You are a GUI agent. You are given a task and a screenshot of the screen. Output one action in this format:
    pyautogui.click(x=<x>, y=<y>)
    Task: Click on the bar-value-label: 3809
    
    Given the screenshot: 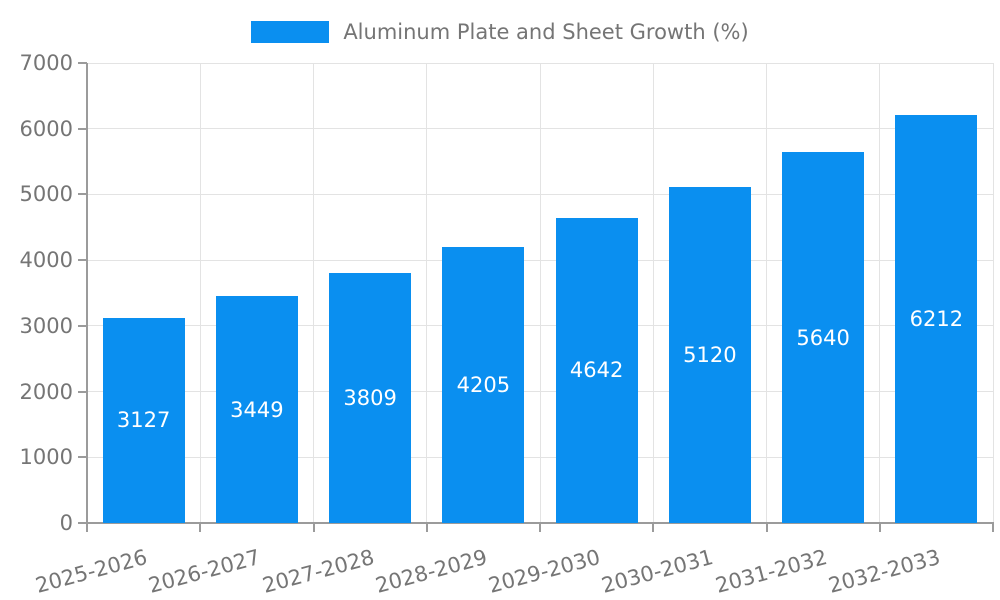 What is the action you would take?
    pyautogui.click(x=370, y=397)
    